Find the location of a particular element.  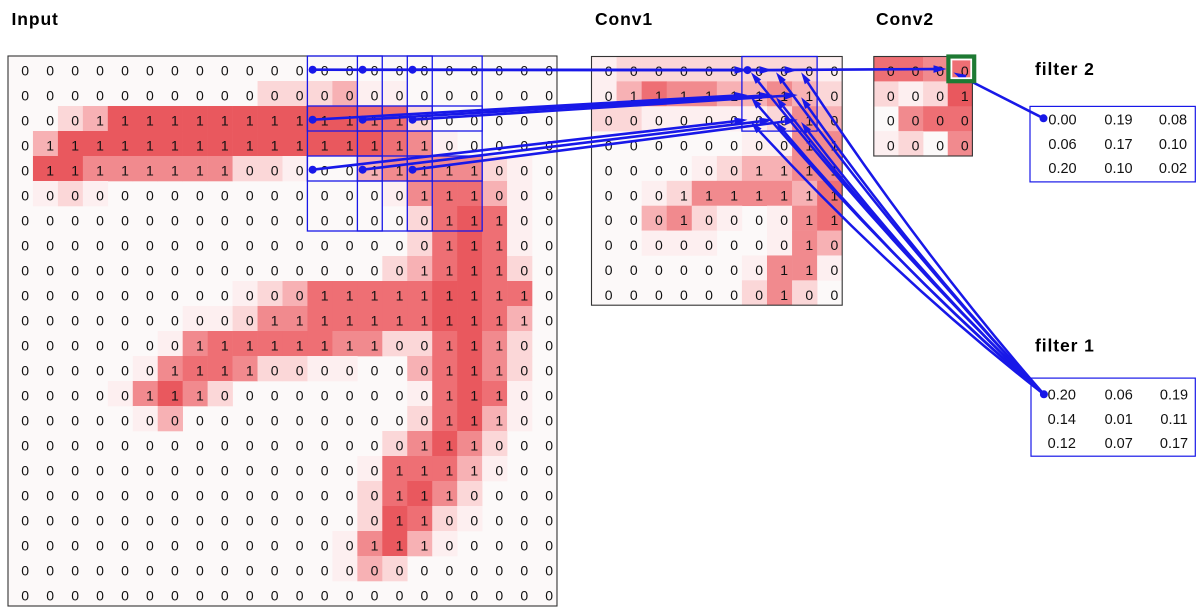

svg-text: 0.14 is located at coordinates (1062, 420).